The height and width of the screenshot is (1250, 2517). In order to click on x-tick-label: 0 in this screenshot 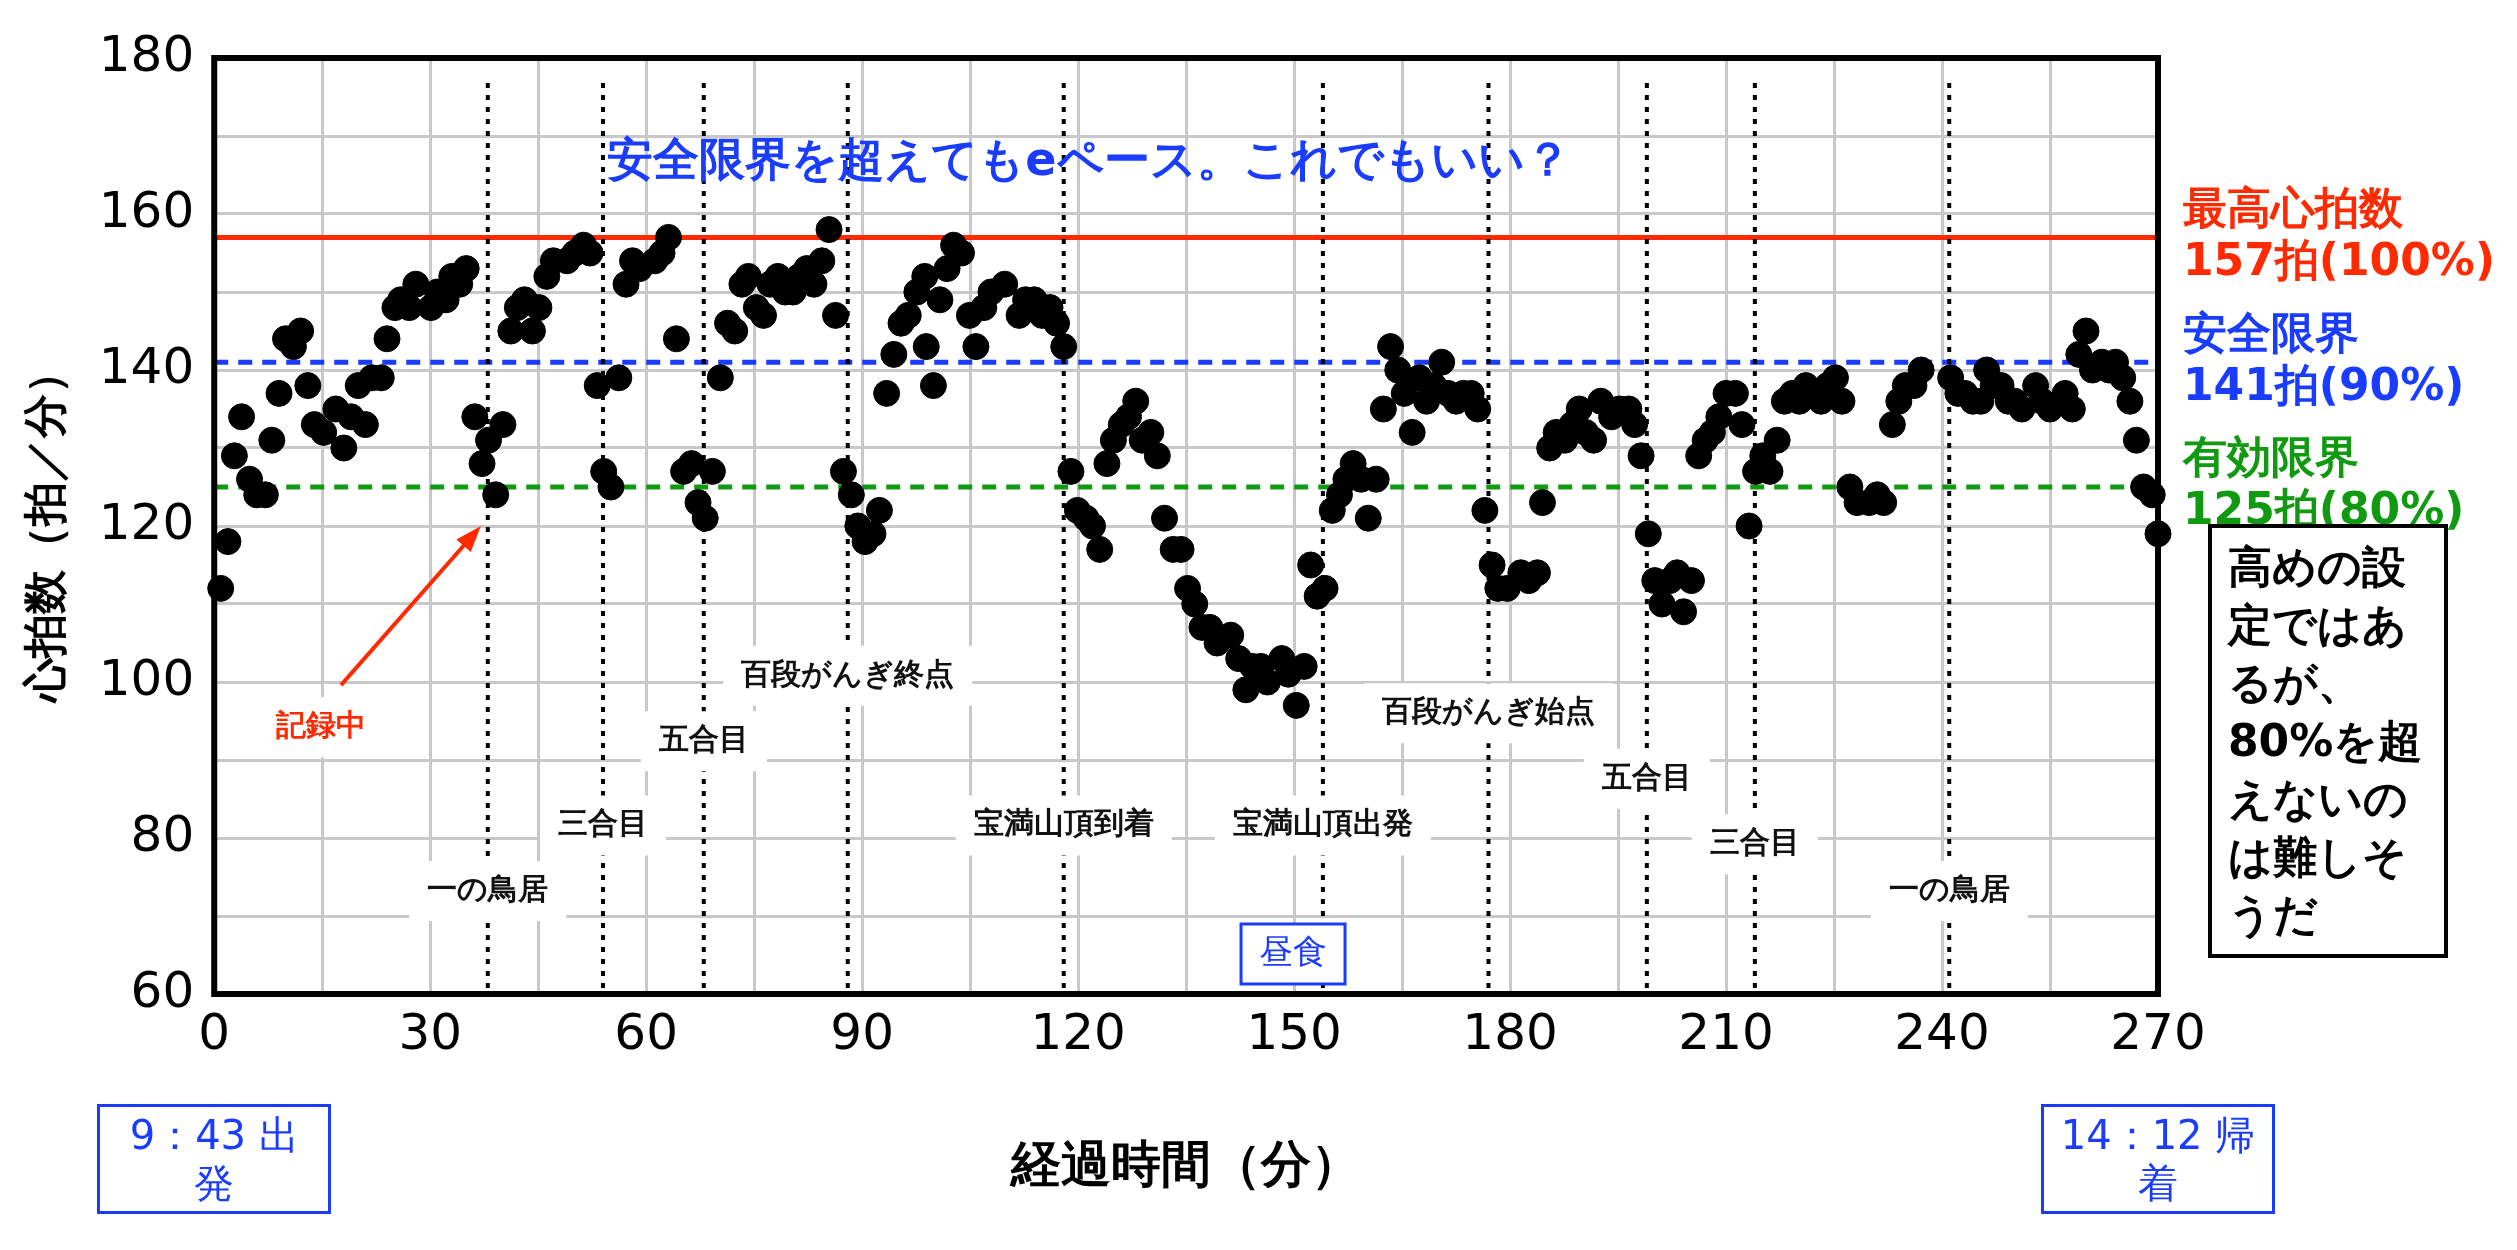, I will do `click(214, 1031)`.